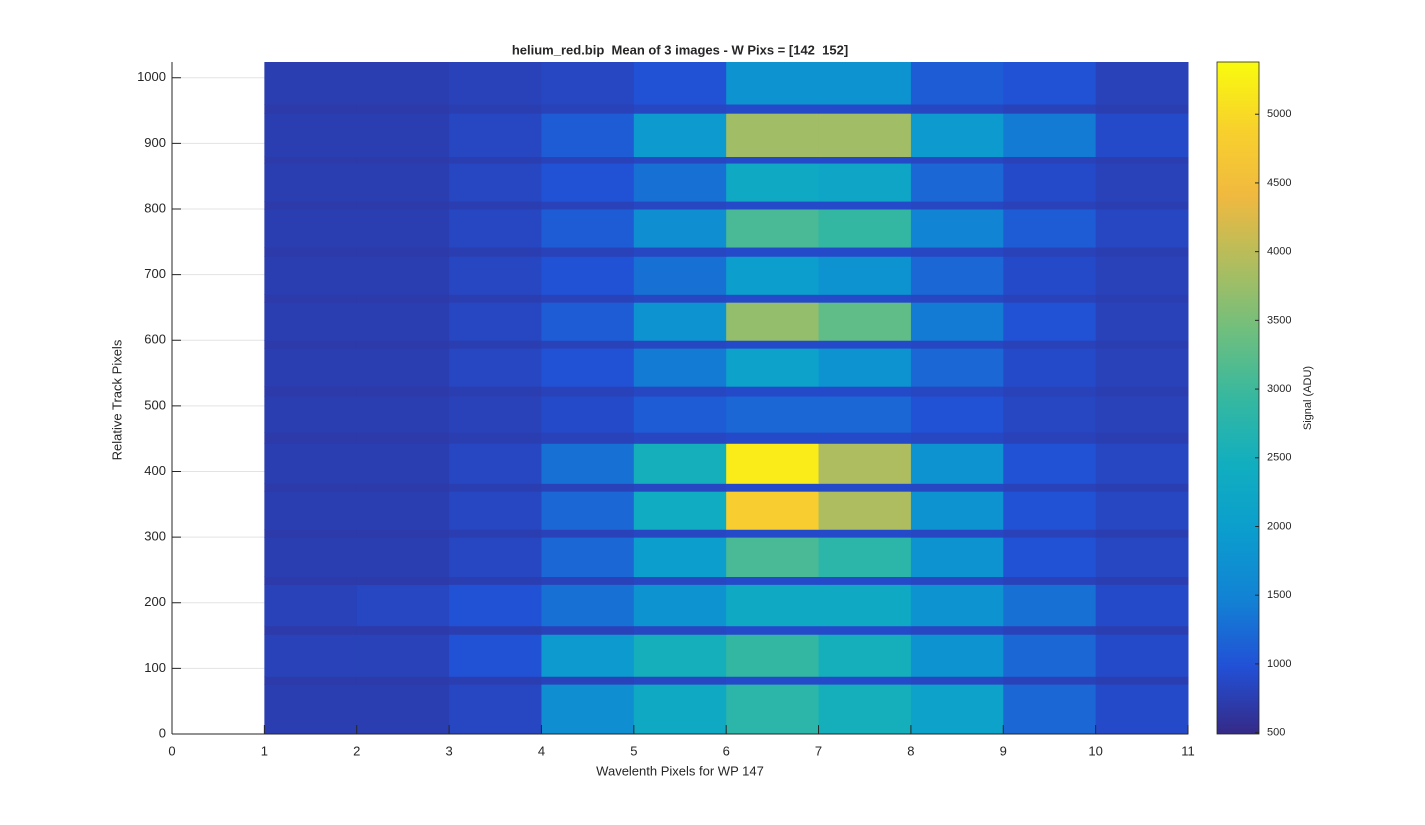 This screenshot has width=1425, height=825. I want to click on colorbar-tick-label: 4500, so click(1279, 183).